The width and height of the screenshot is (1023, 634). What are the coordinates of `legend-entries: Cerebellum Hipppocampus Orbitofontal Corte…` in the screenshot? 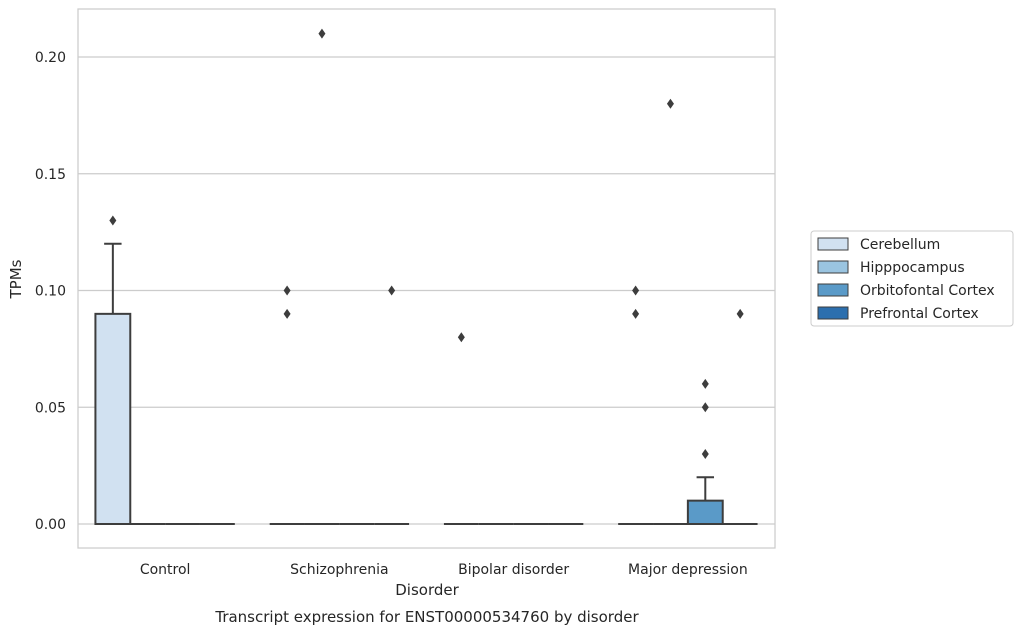 It's located at (906, 279).